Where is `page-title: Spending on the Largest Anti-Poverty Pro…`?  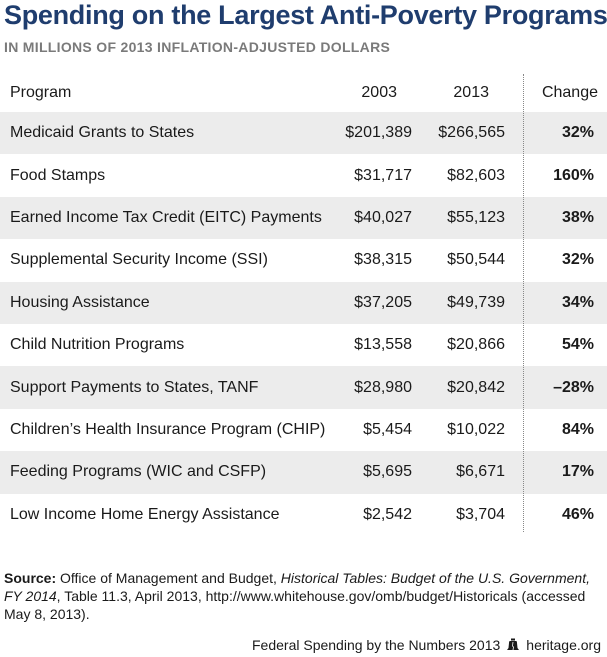
page-title: Spending on the Largest Anti-Poverty Pro… is located at coordinates (305, 15).